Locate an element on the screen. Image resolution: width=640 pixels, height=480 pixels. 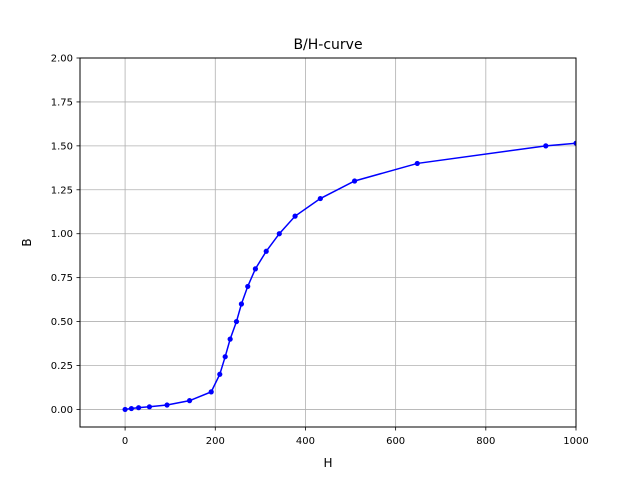
y-tick-label: 0.00 is located at coordinates (62, 410).